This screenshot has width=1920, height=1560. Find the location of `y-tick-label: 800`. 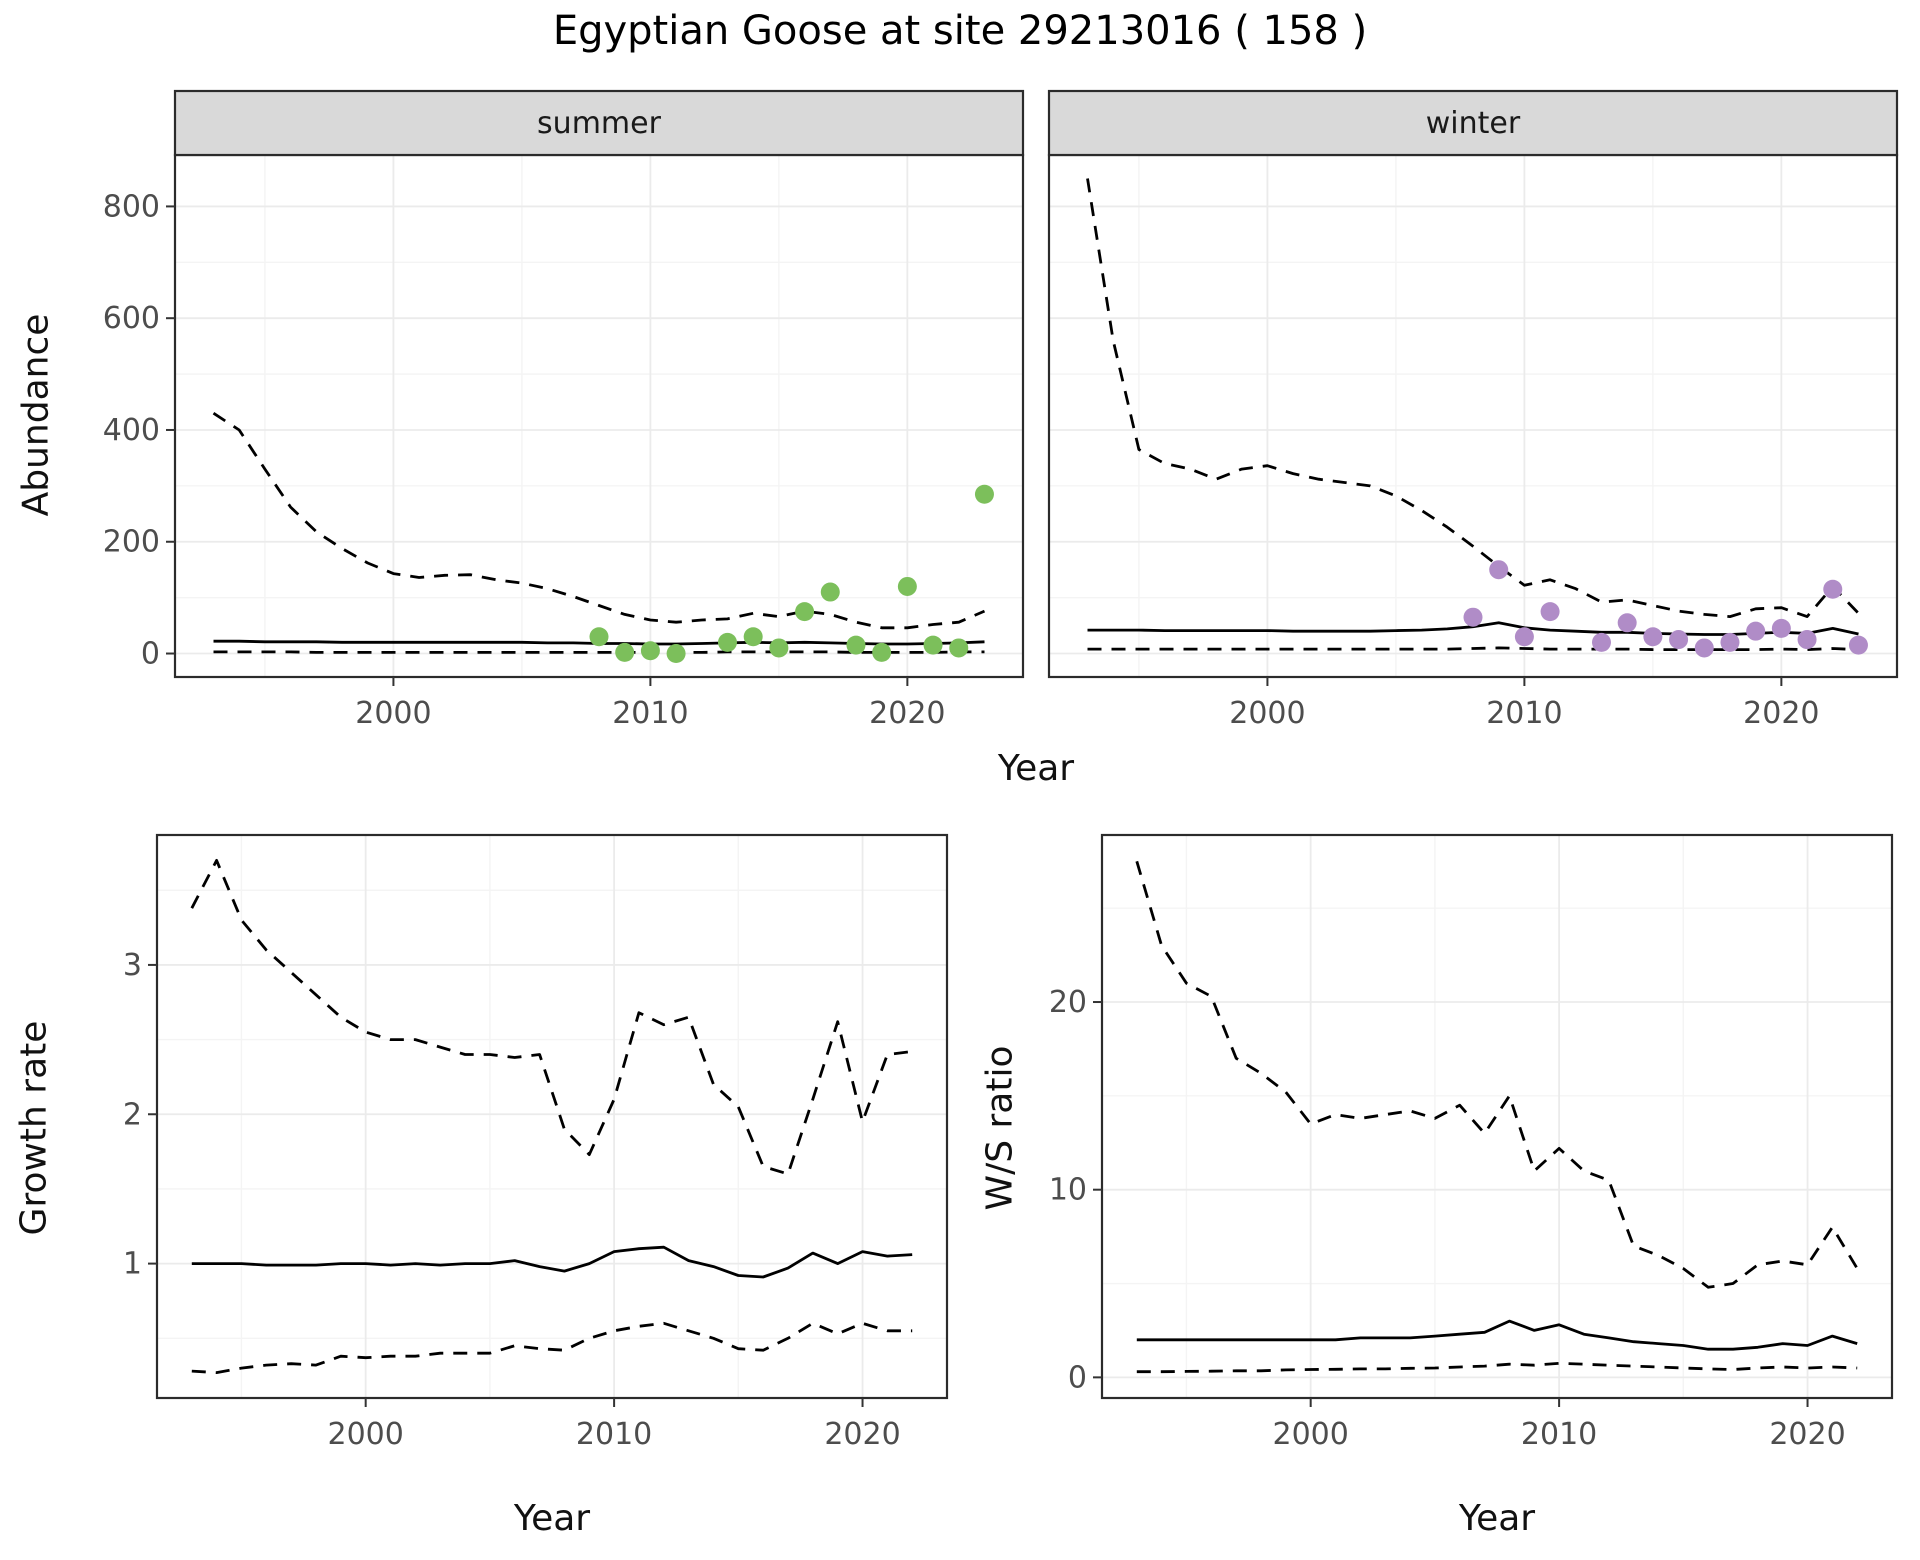

y-tick-label: 800 is located at coordinates (131, 206).